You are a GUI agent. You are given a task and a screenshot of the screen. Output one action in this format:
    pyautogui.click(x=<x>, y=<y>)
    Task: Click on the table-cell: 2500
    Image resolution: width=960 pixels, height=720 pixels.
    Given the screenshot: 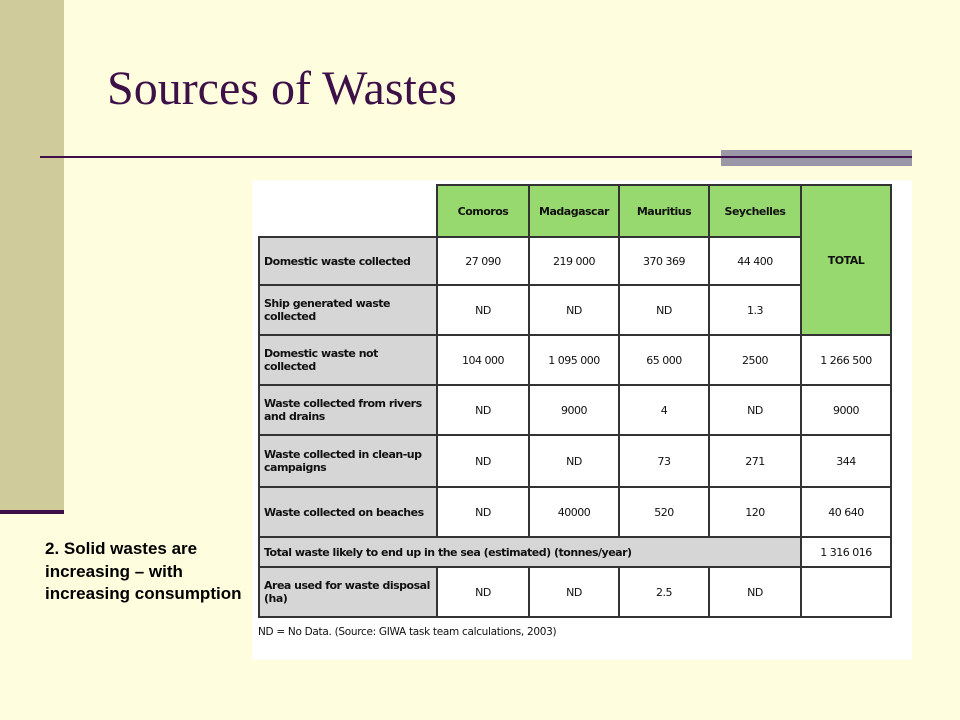 What is the action you would take?
    pyautogui.click(x=755, y=360)
    